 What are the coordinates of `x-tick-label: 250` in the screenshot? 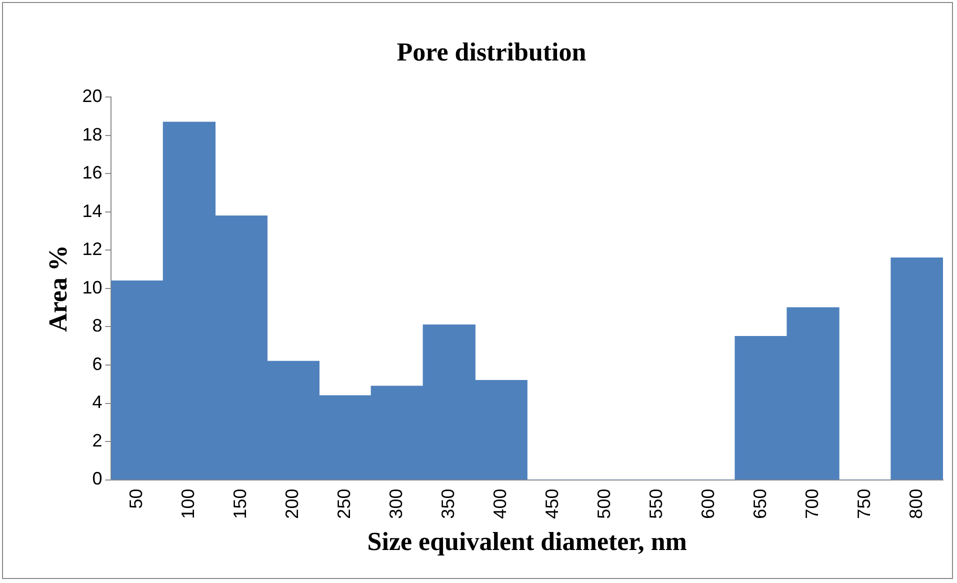 It's located at (344, 503).